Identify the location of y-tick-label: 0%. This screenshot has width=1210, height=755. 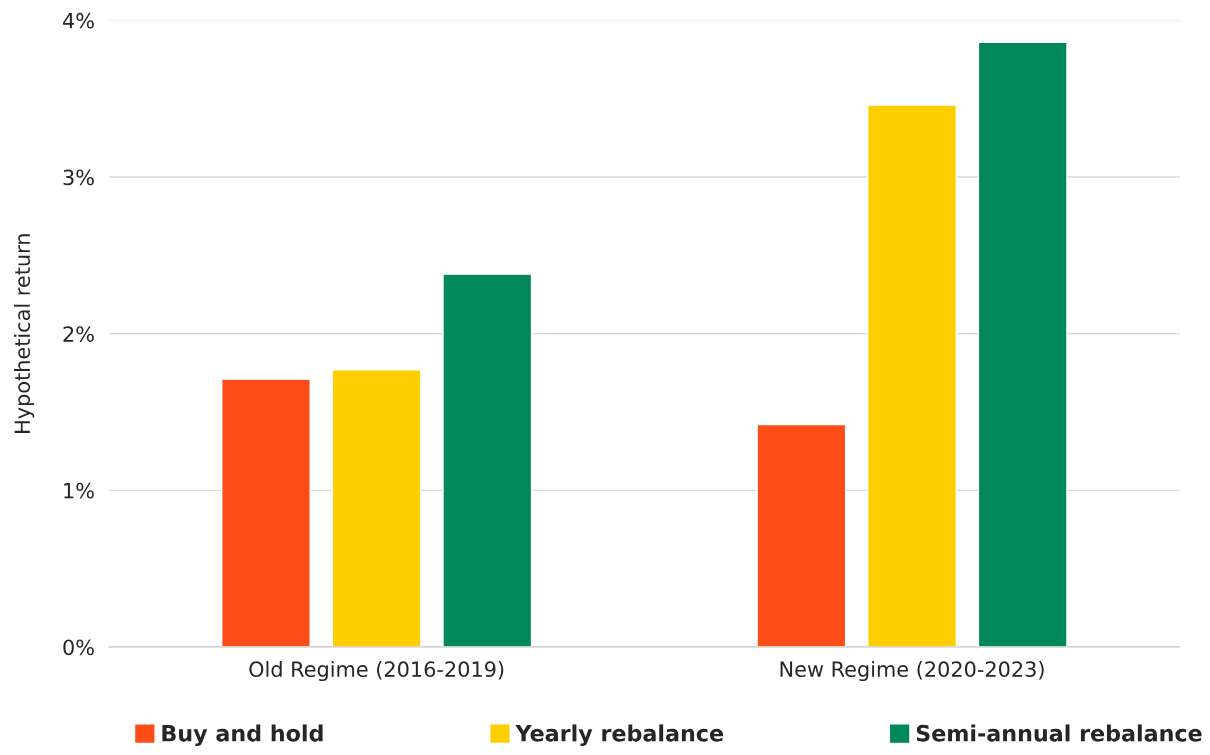
(78, 647).